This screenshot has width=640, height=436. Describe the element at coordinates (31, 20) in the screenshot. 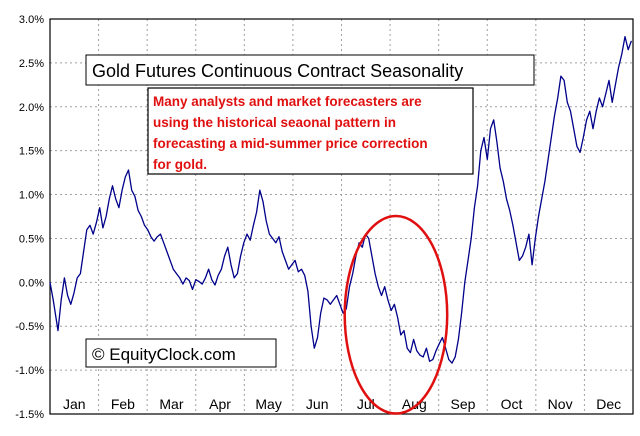

I see `y-tick-label: 3.0%` at that location.